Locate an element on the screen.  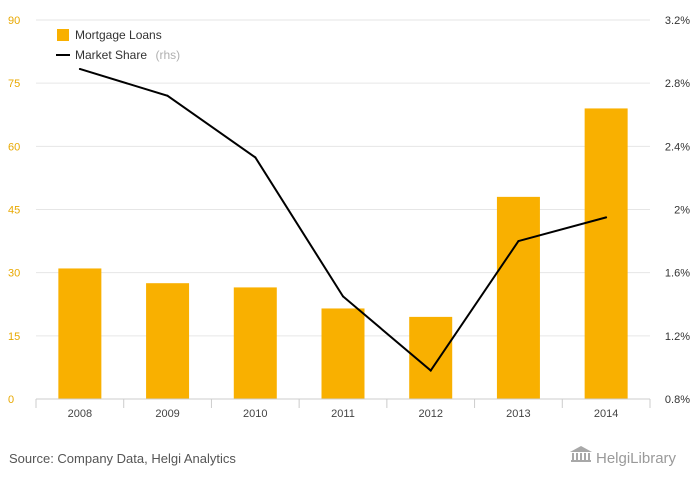
x-tick-label-2012: 2012 is located at coordinates (430, 414).